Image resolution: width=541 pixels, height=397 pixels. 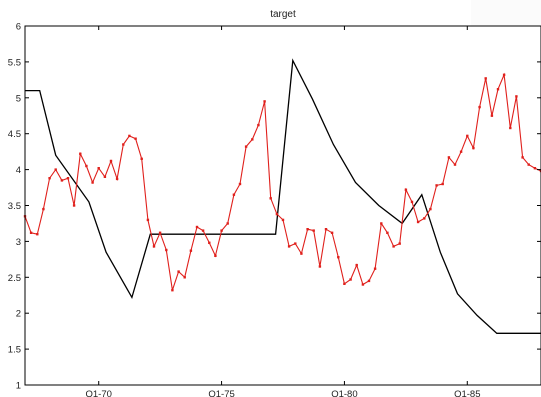 I want to click on y-tick-label: 2.5, so click(x=14, y=278).